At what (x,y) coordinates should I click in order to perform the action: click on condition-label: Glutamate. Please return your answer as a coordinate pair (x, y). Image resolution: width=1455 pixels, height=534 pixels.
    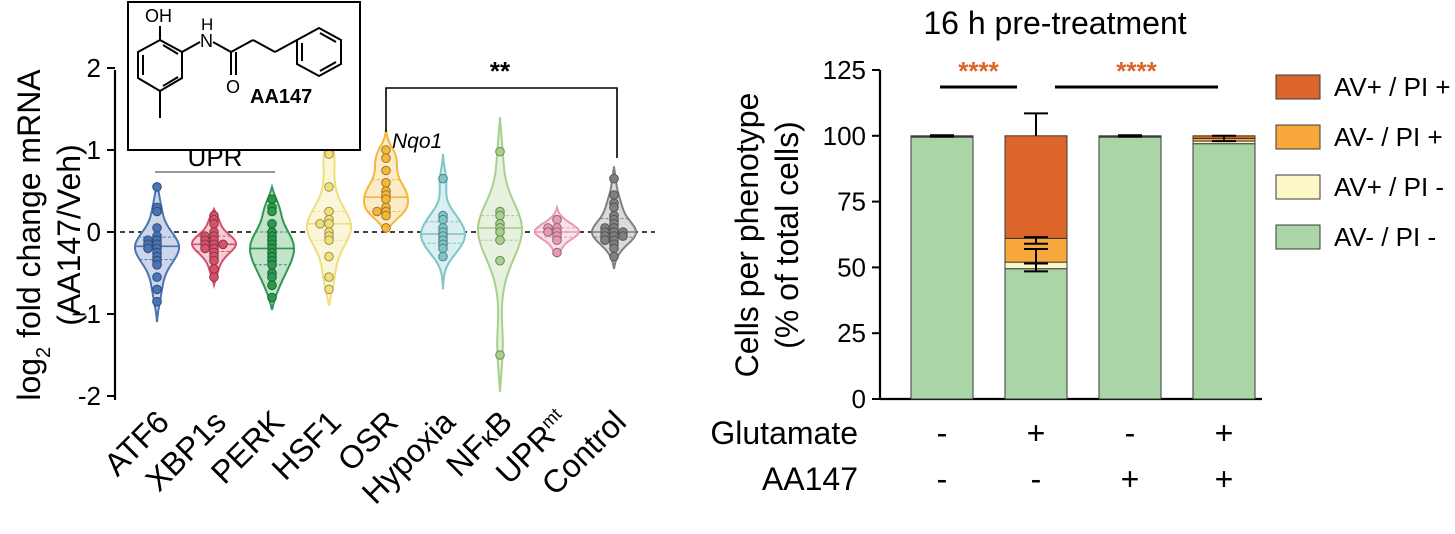
    Looking at the image, I should click on (784, 433).